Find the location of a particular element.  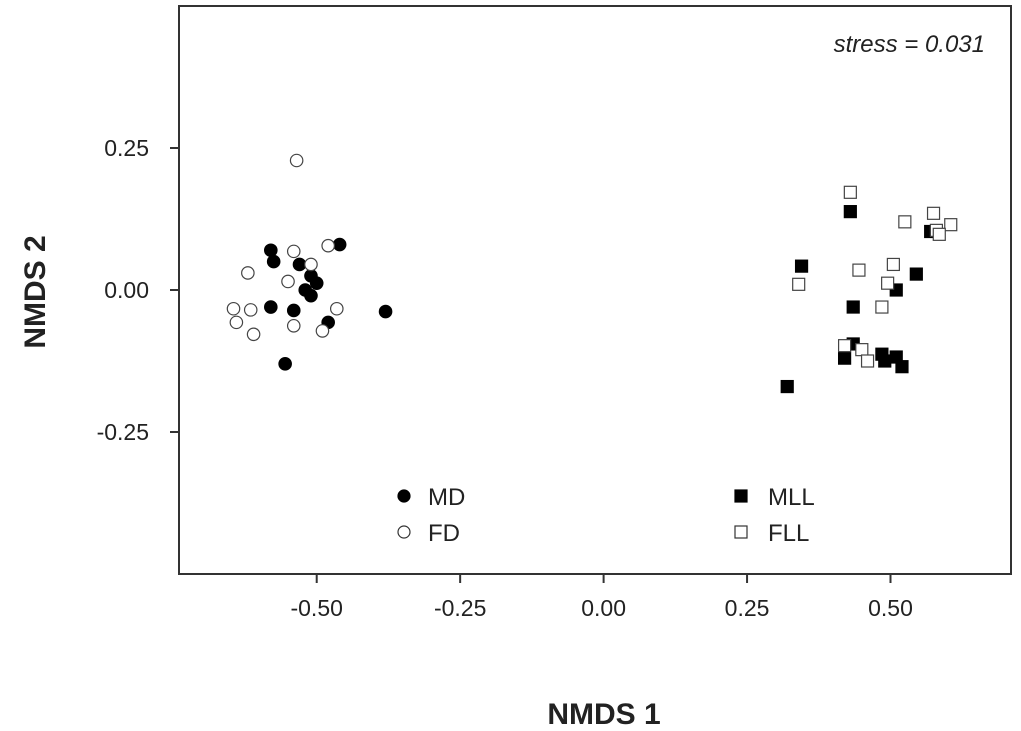

legend-item-fll: FLL is located at coordinates (771, 533).